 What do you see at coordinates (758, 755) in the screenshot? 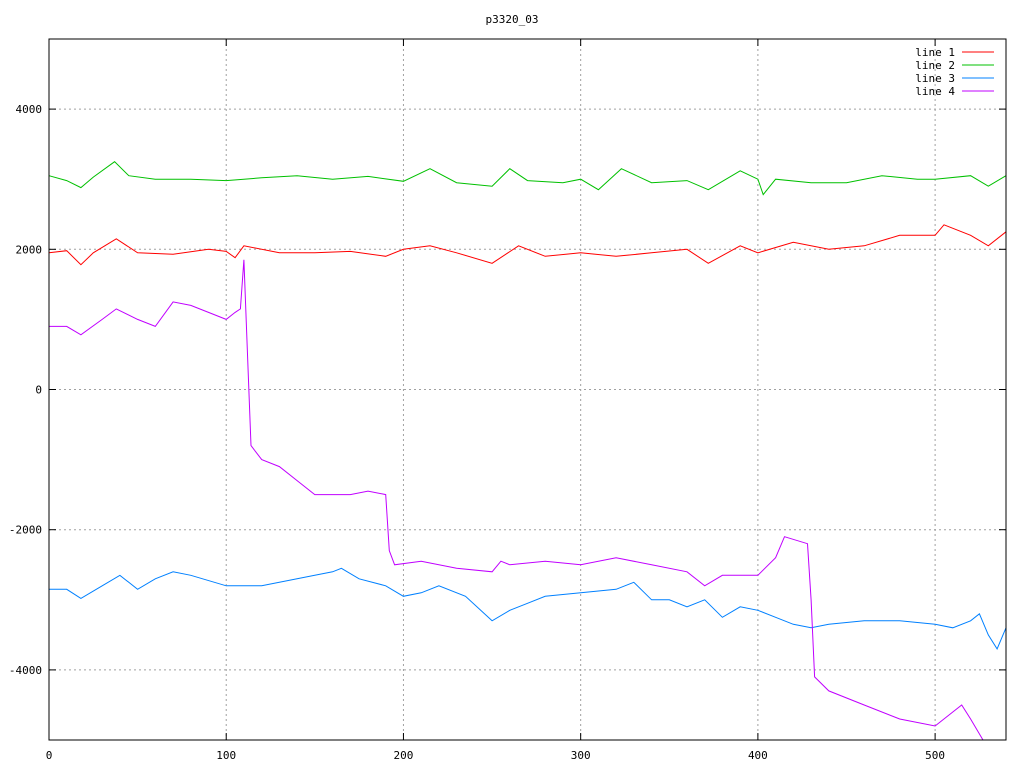
I see `x-tick-label: 400` at bounding box center [758, 755].